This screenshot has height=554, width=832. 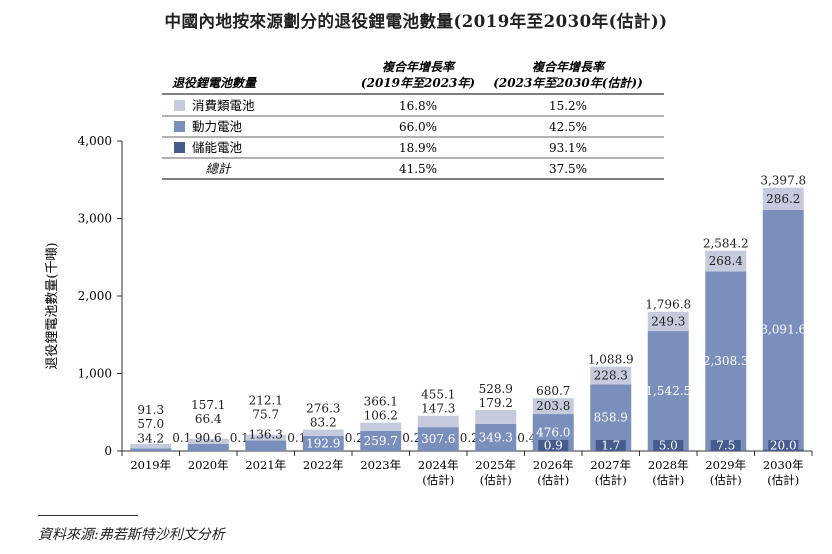 What do you see at coordinates (265, 465) in the screenshot?
I see `x-tick-label: 2021年` at bounding box center [265, 465].